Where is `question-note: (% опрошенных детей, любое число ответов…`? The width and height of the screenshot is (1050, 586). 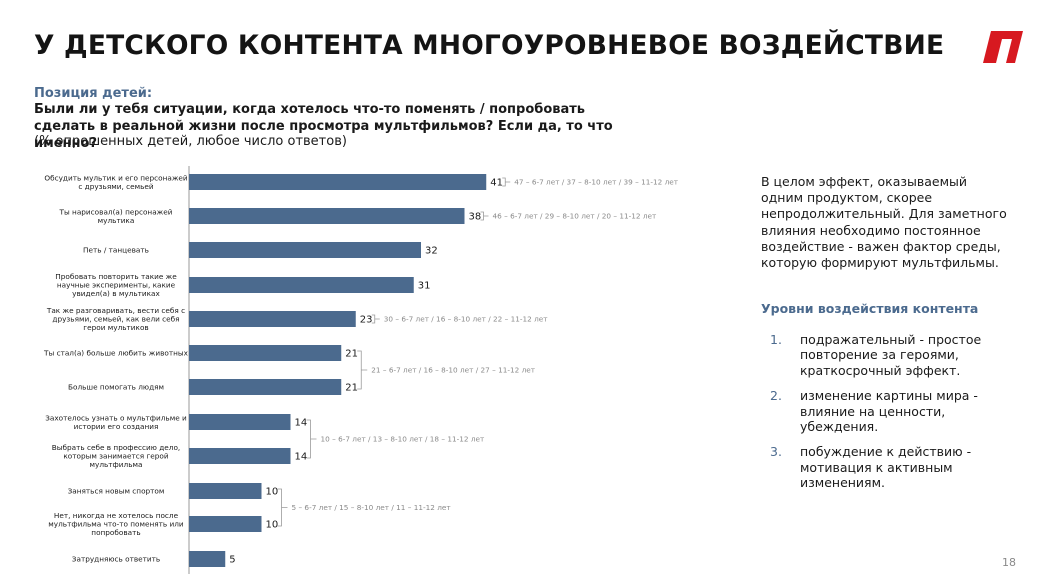
question-note: (% опрошенных детей, любое число ответов… is located at coordinates (190, 141).